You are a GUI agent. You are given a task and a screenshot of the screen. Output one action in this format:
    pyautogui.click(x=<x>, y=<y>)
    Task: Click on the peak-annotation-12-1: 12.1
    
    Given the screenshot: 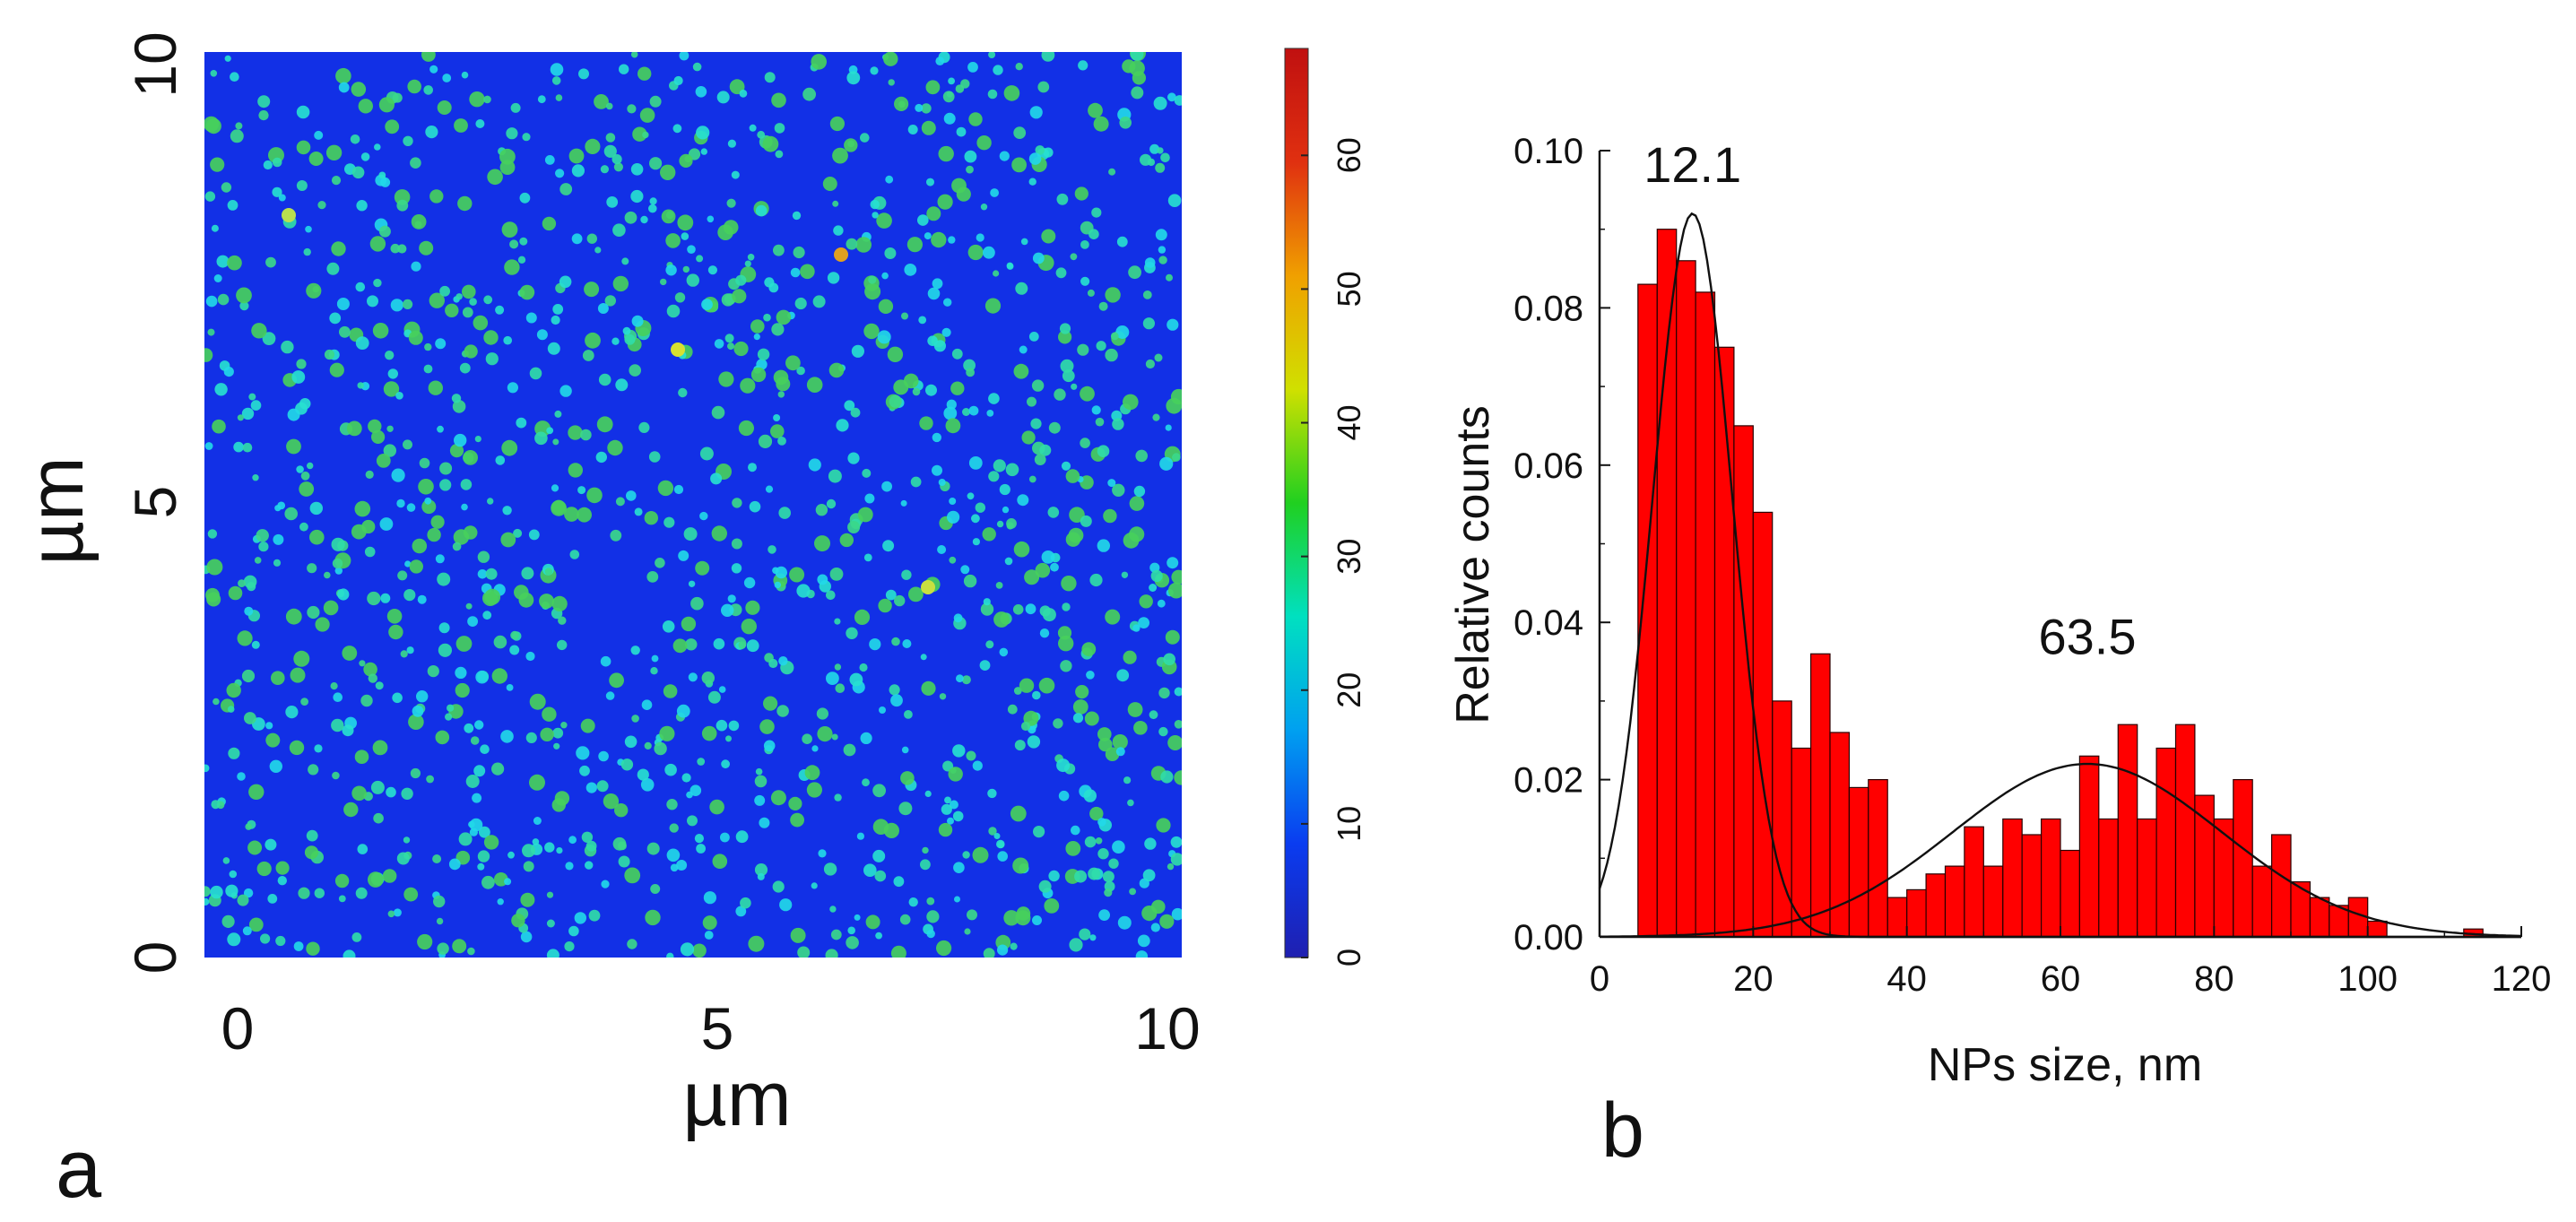 What is the action you would take?
    pyautogui.click(x=1692, y=164)
    